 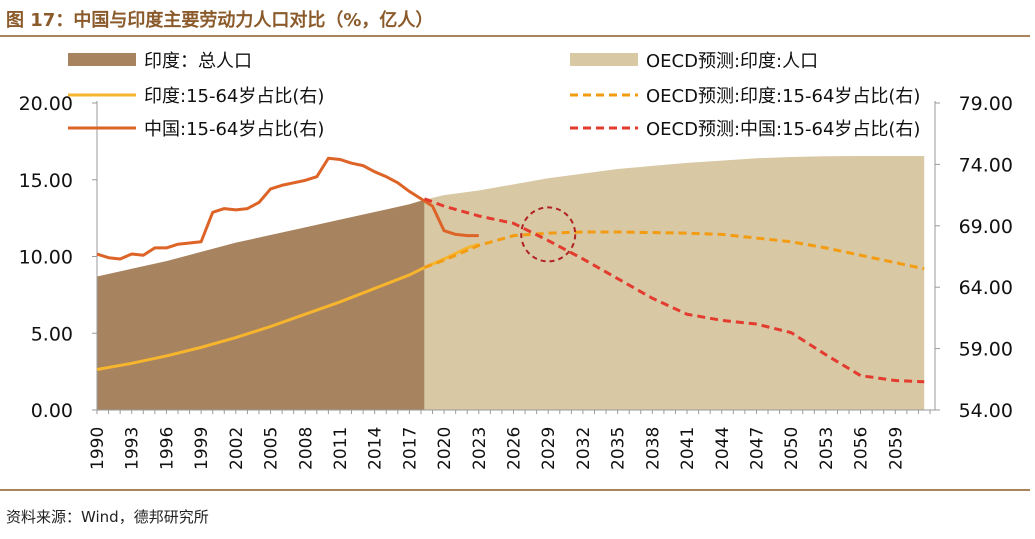 I want to click on legend-item-3: OECD预测:印度:15-64岁占比(右), so click(x=745, y=96).